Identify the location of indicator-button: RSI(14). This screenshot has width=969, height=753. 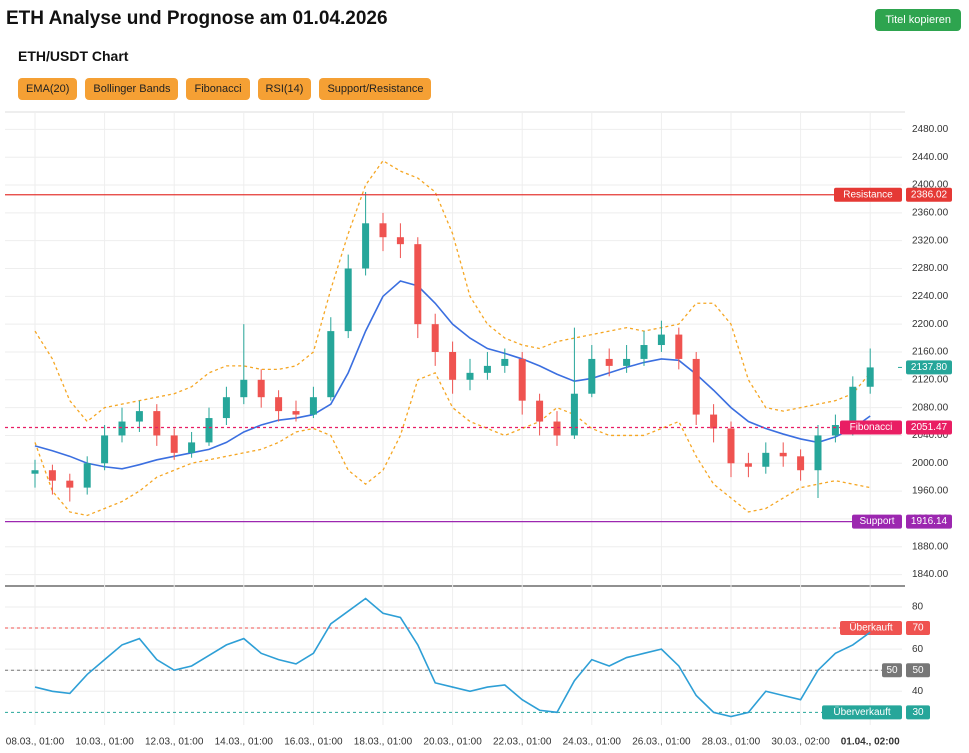
(284, 89).